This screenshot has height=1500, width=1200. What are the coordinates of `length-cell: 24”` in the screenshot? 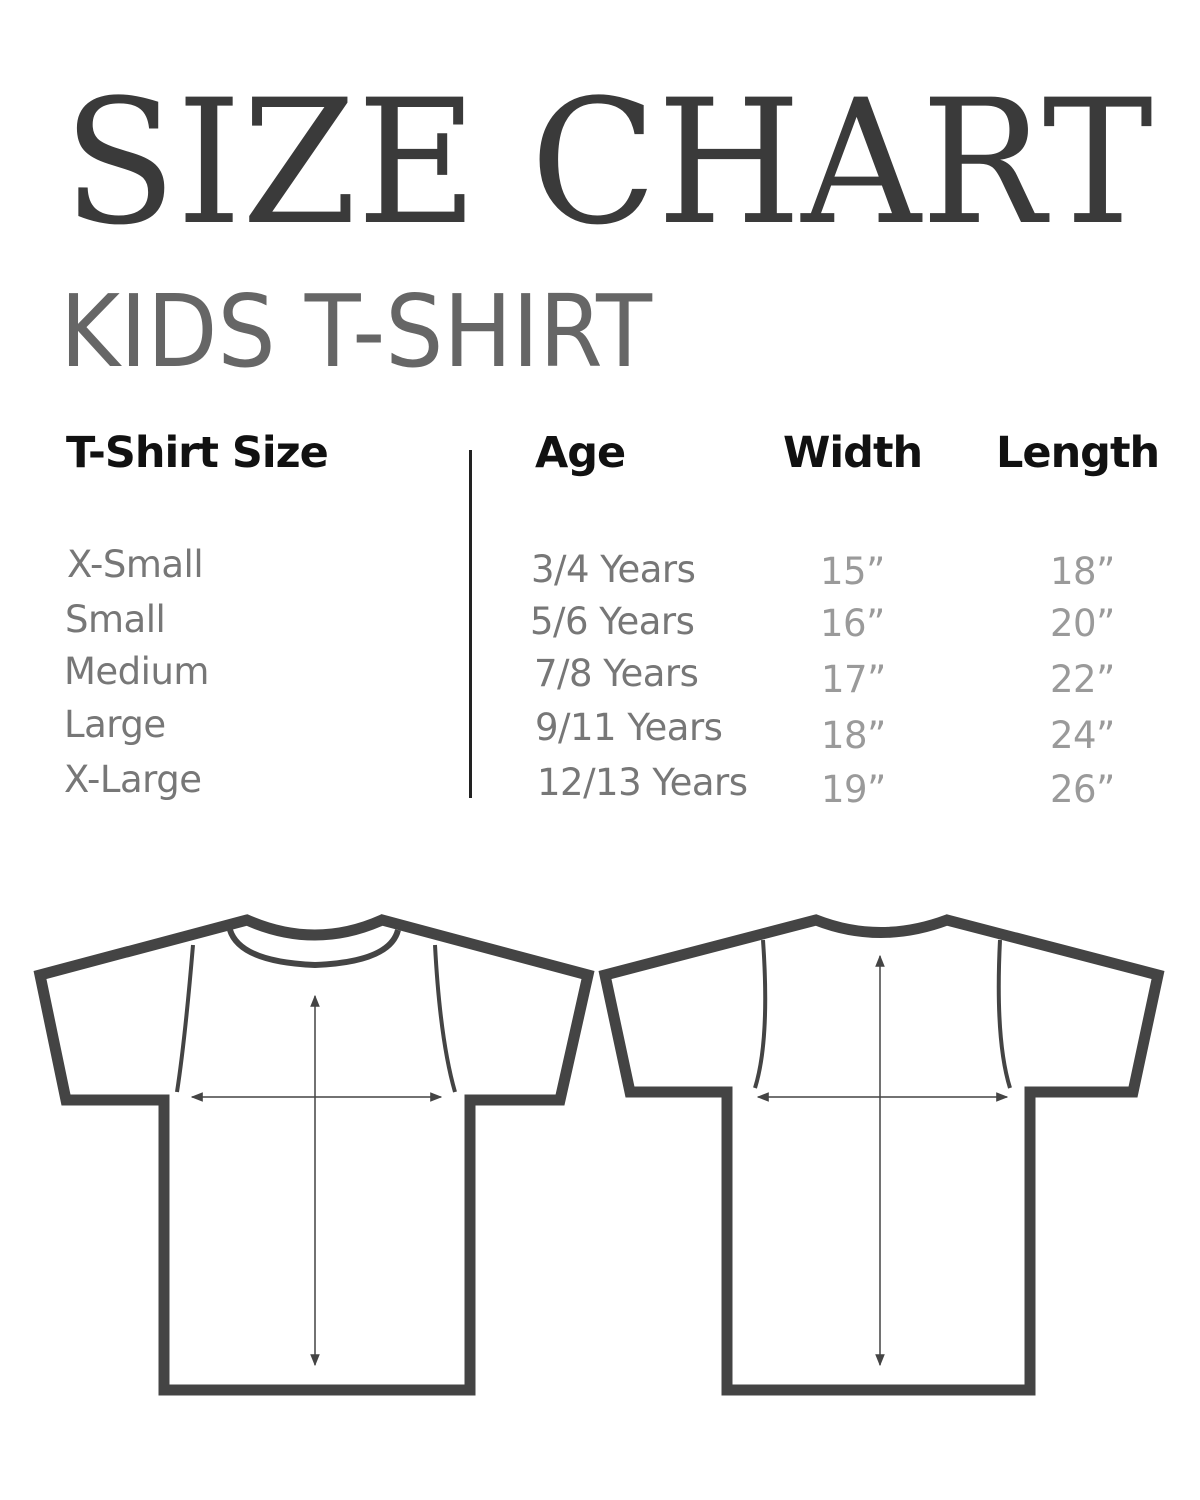 It's located at (1082, 735).